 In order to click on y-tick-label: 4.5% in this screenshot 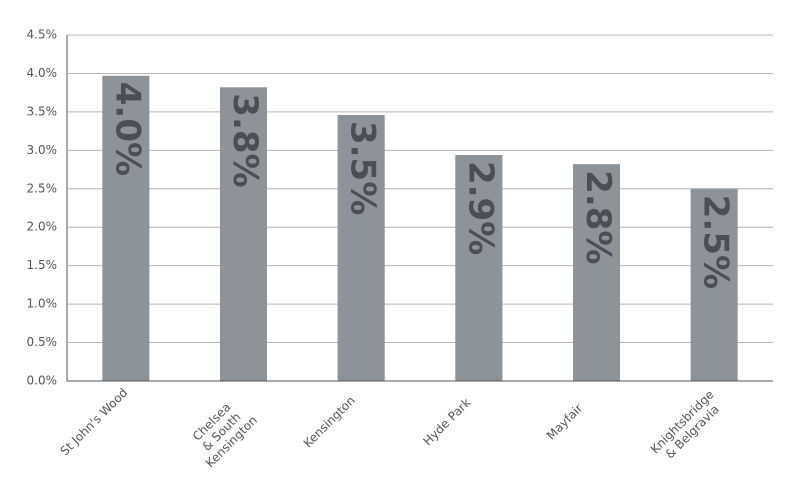, I will do `click(42, 35)`.